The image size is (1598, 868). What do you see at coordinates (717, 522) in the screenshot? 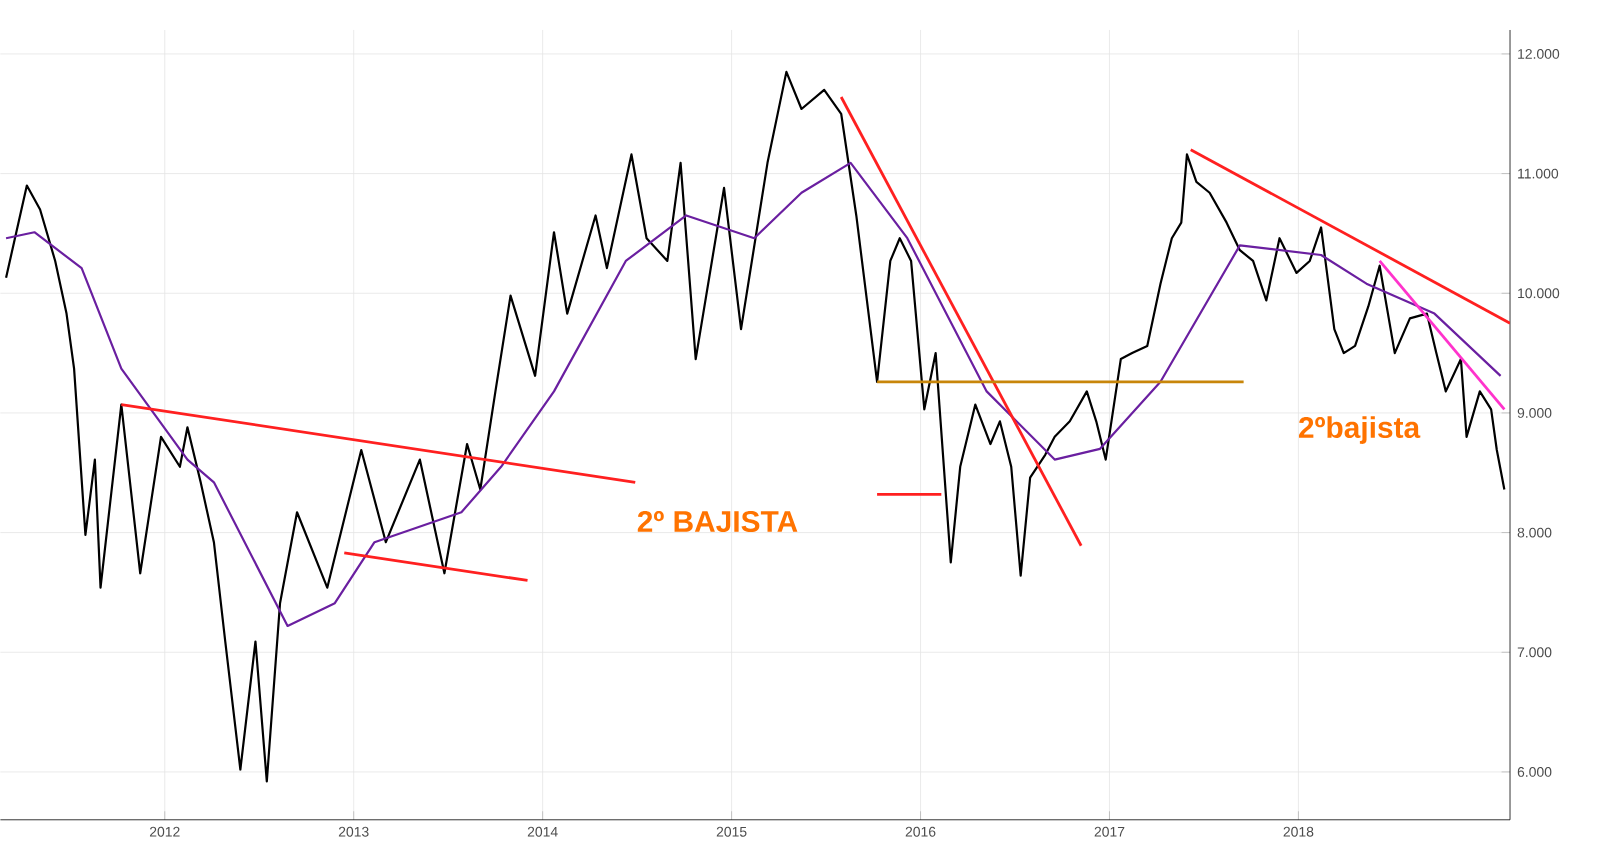
I see `annotation: 2º BAJISTA` at bounding box center [717, 522].